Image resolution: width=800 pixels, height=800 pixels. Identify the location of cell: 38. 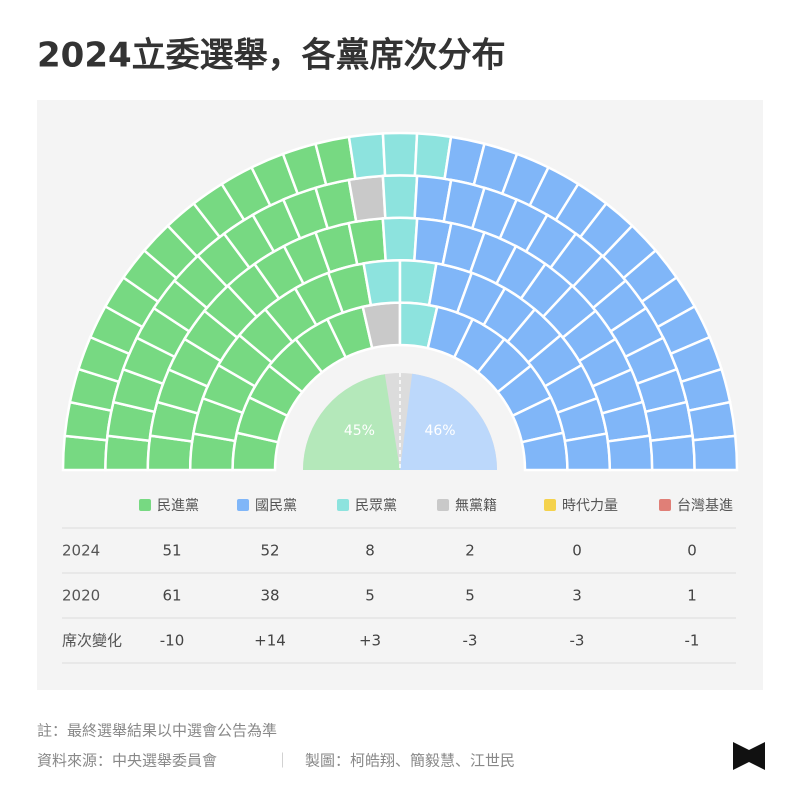
(269, 596).